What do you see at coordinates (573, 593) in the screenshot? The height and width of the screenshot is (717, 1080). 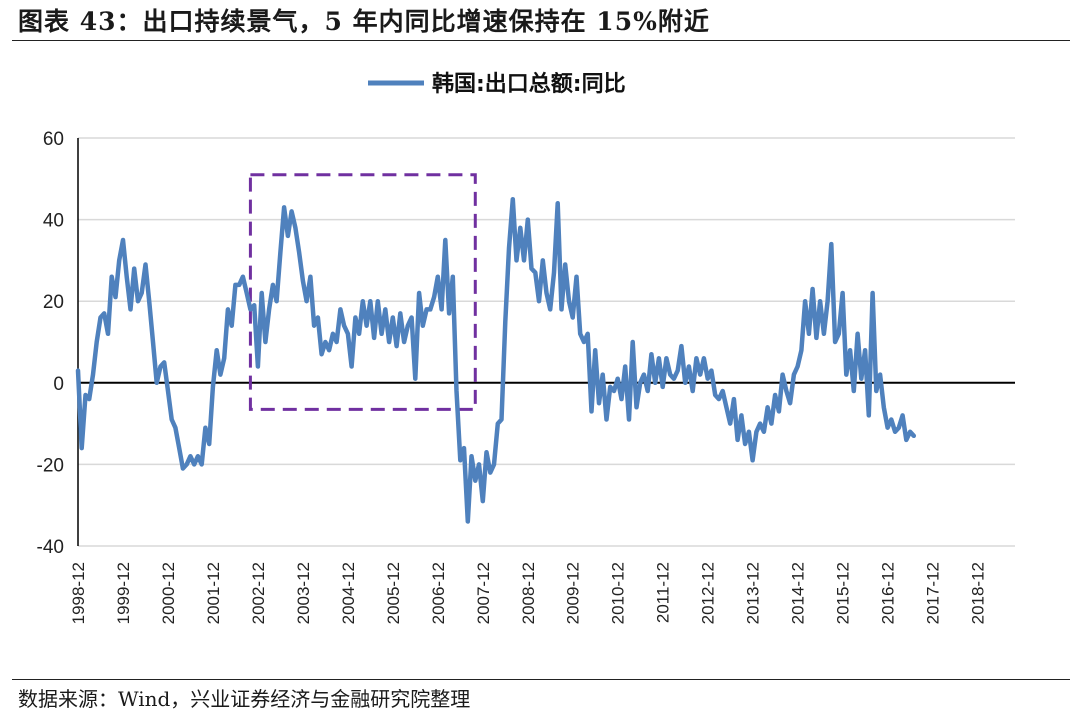 I see `x-tick-label: 2009-12` at bounding box center [573, 593].